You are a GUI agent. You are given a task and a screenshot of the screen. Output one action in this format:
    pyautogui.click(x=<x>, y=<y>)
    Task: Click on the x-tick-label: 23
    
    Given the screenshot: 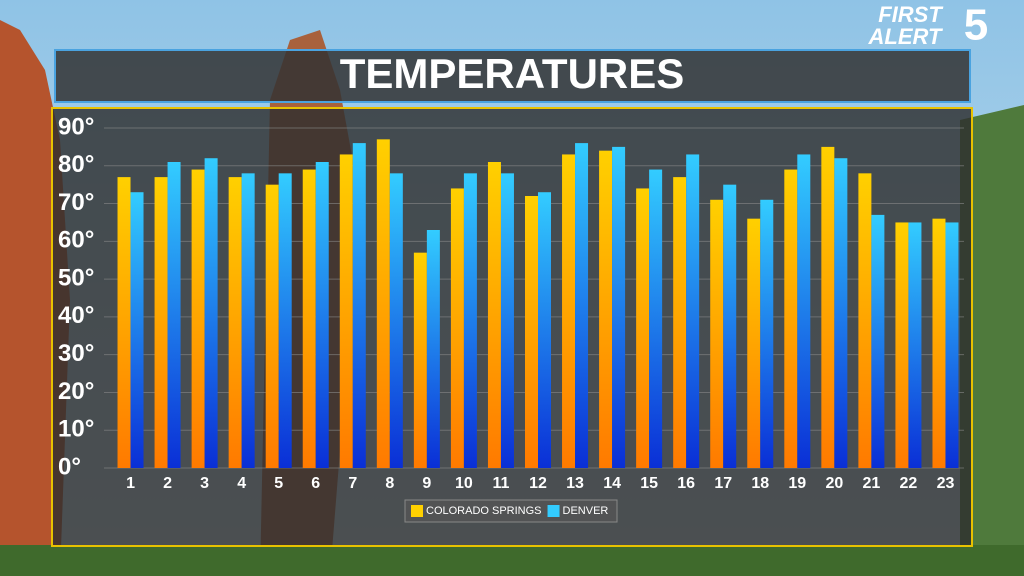 What is the action you would take?
    pyautogui.click(x=946, y=483)
    